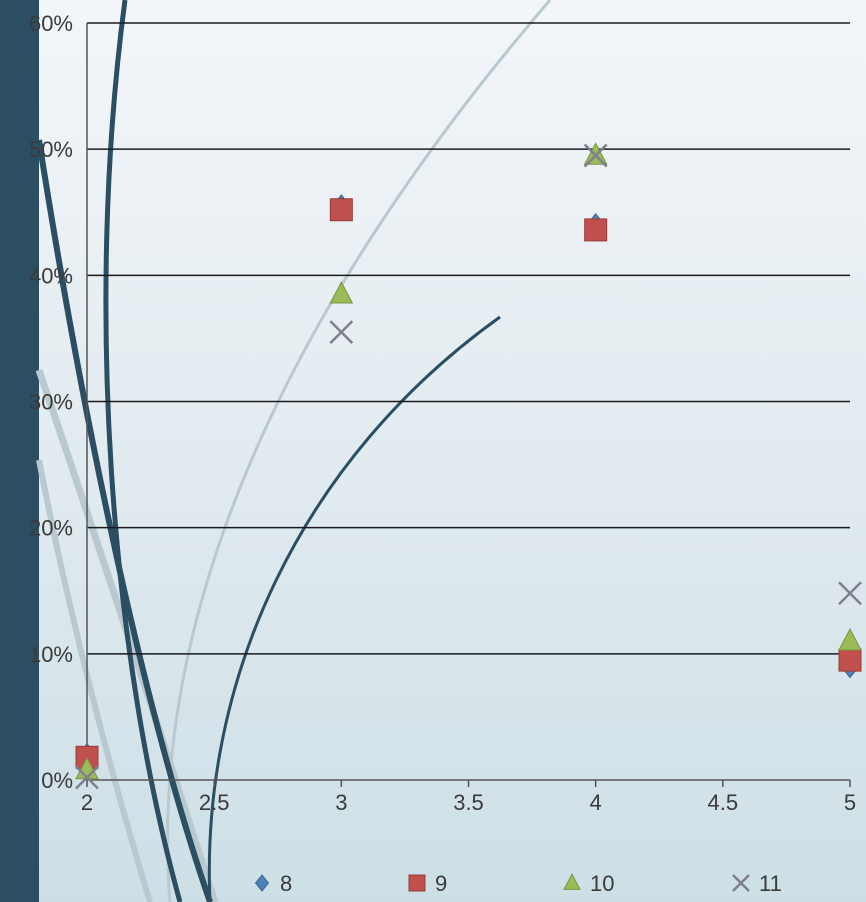 This screenshot has height=902, width=866. I want to click on x-tick-label-2.5: 2.5, so click(214, 802).